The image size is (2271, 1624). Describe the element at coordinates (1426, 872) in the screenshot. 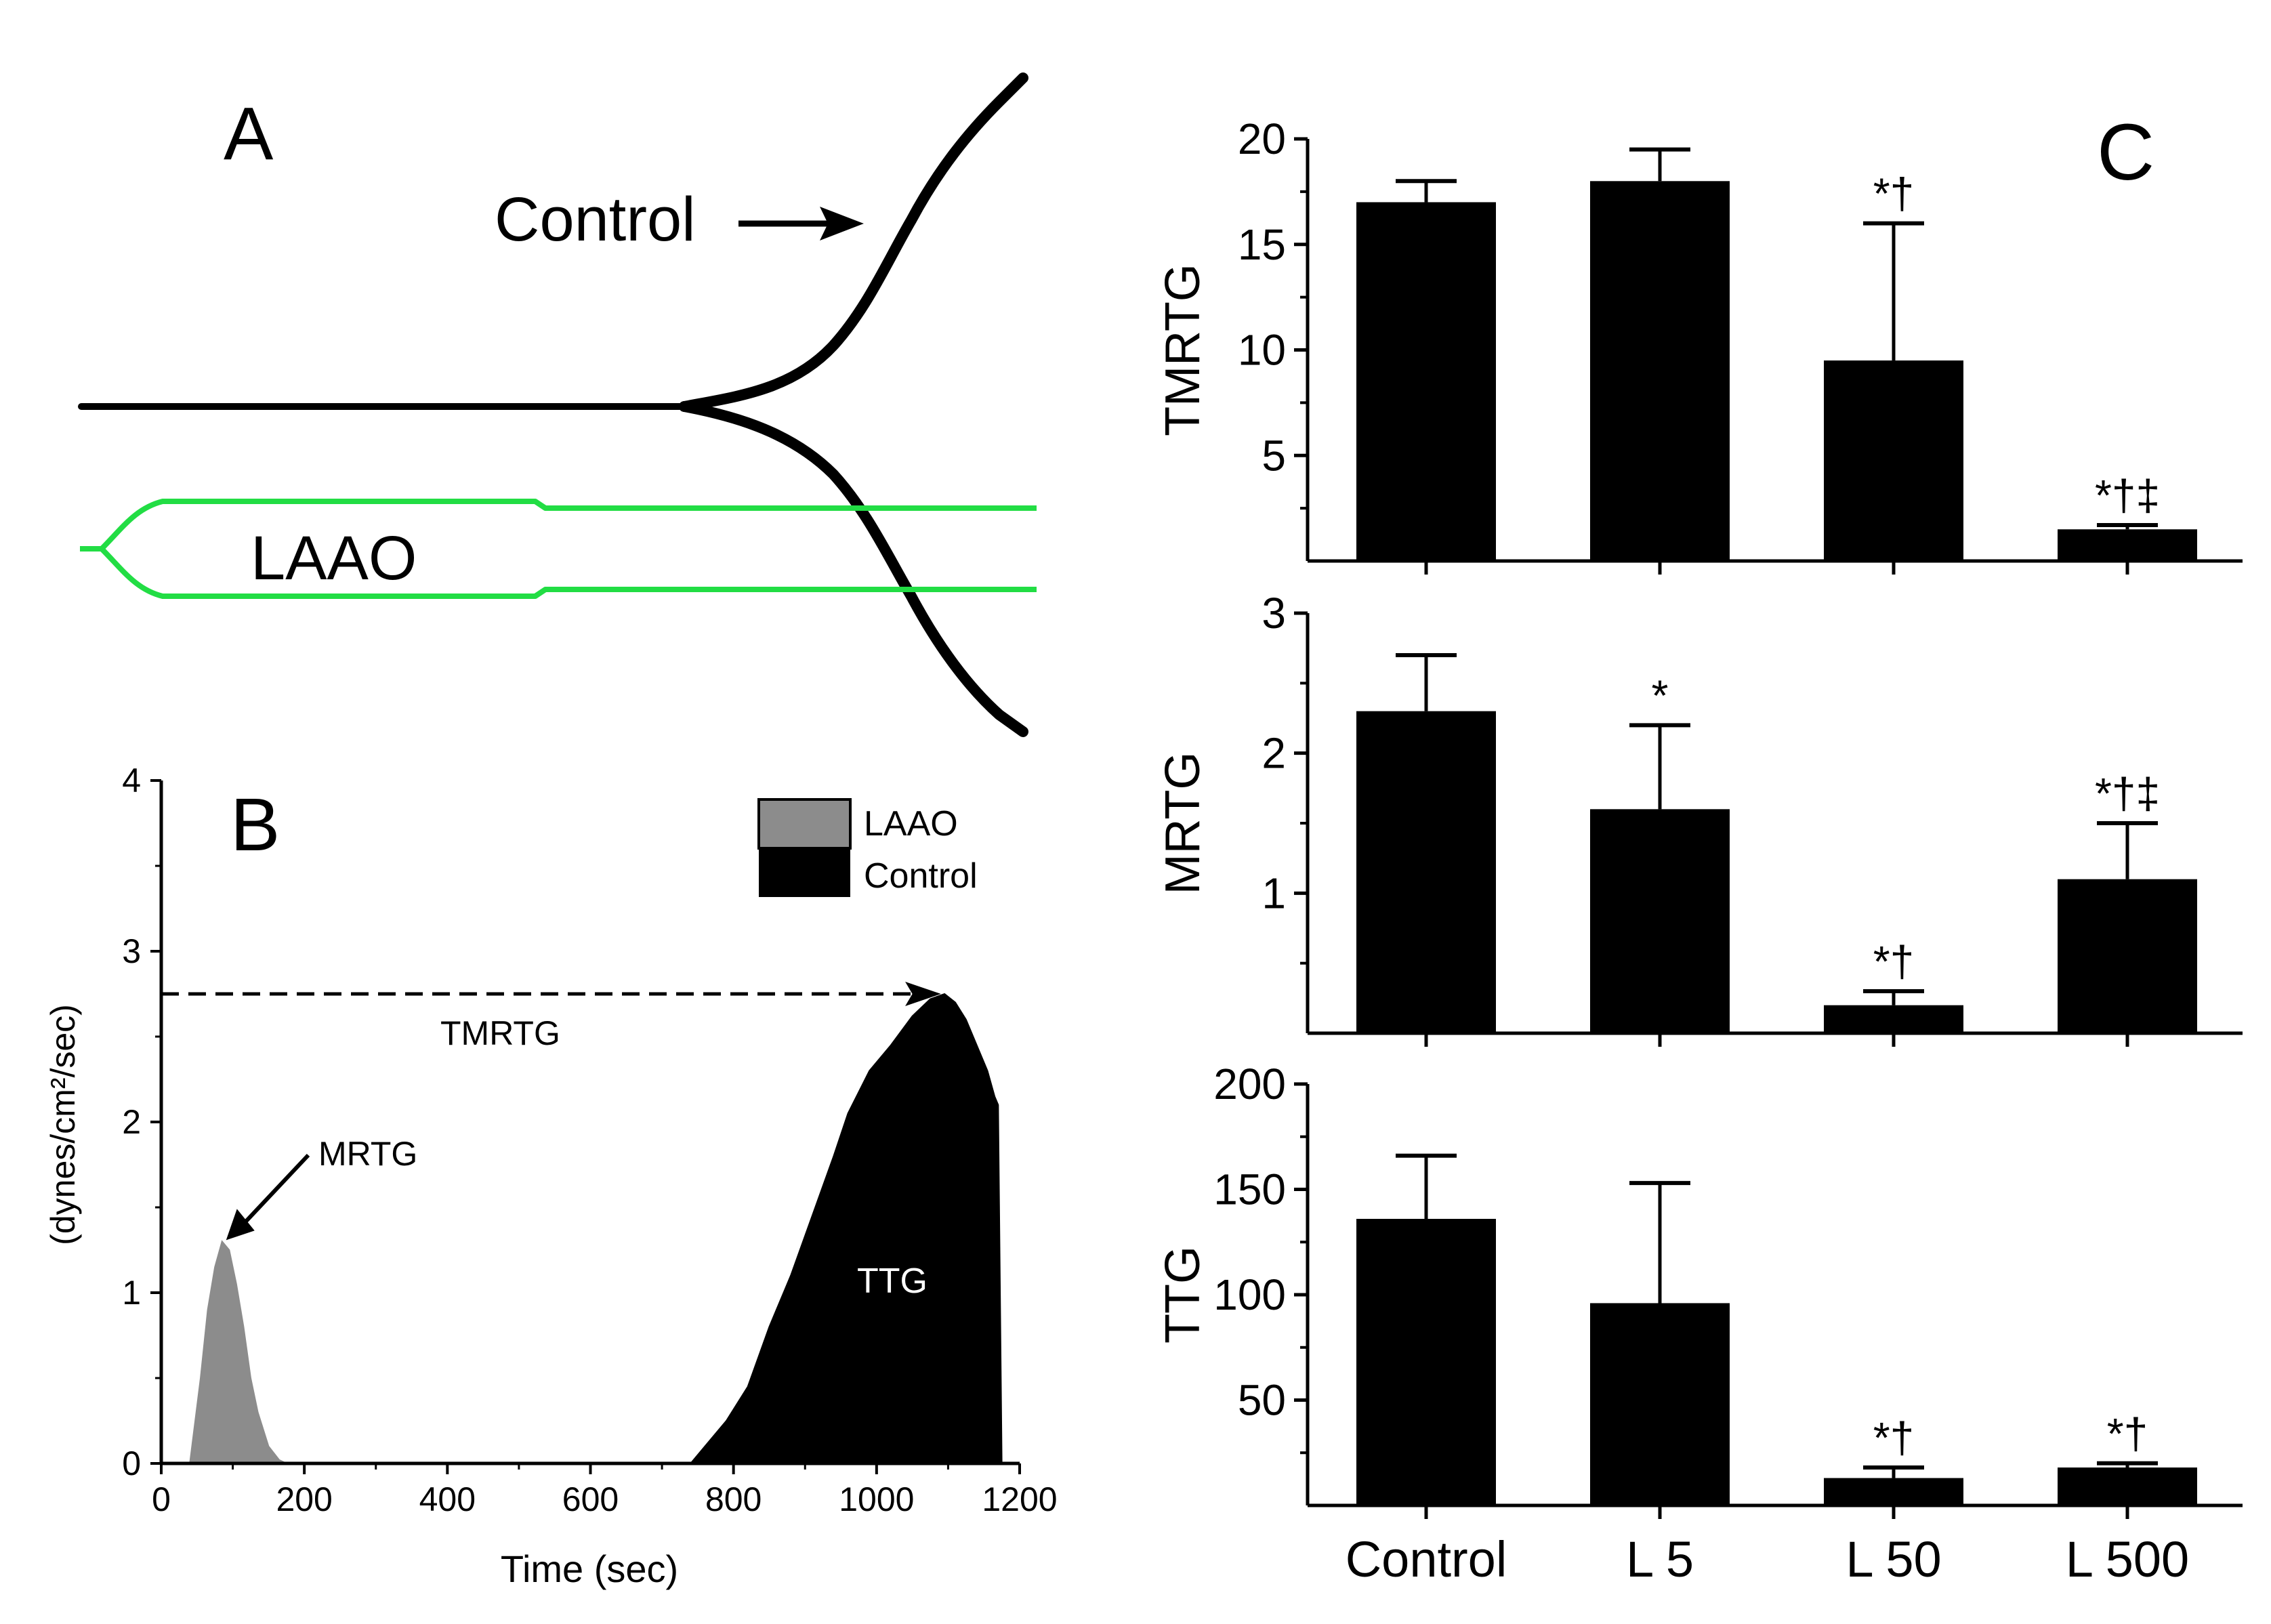

I see `bar-mrtg-control` at that location.